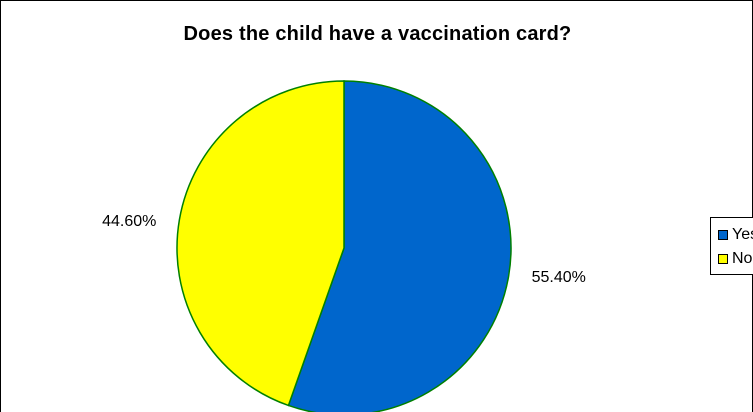 The image size is (753, 412). Describe the element at coordinates (723, 235) in the screenshot. I see `legend-swatch-yes` at that location.